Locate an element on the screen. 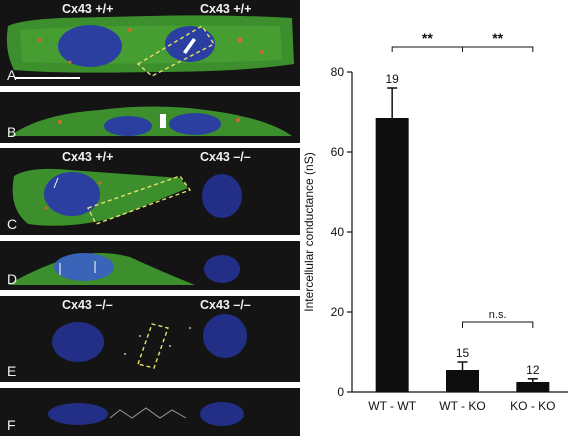  y-tick-label: 40 is located at coordinates (338, 232).